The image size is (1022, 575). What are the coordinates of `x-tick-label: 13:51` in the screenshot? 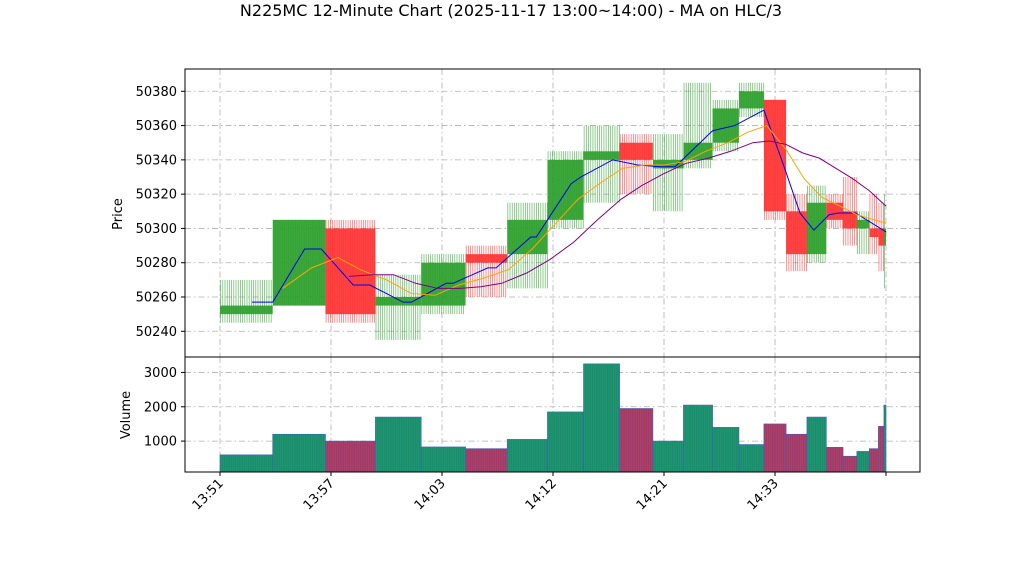 It's located at (208, 494).